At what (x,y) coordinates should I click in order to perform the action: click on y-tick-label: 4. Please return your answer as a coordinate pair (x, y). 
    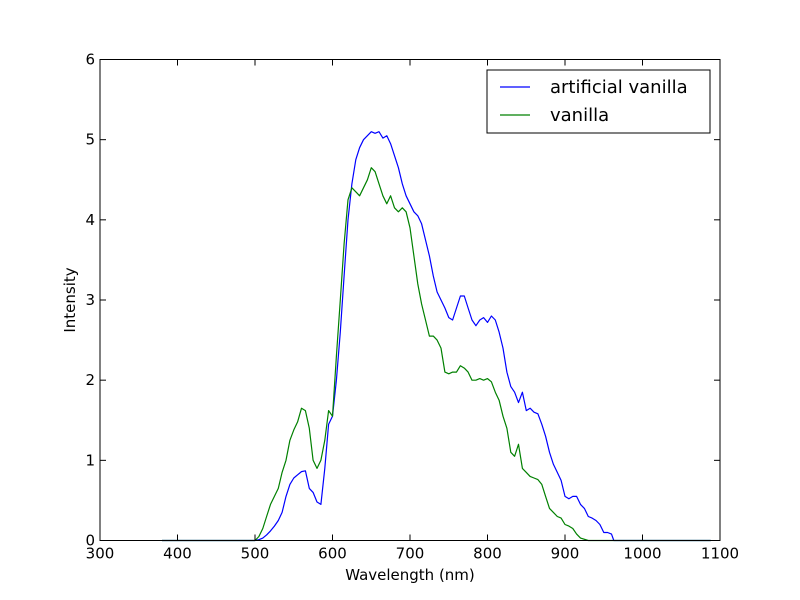
    Looking at the image, I should click on (90, 220).